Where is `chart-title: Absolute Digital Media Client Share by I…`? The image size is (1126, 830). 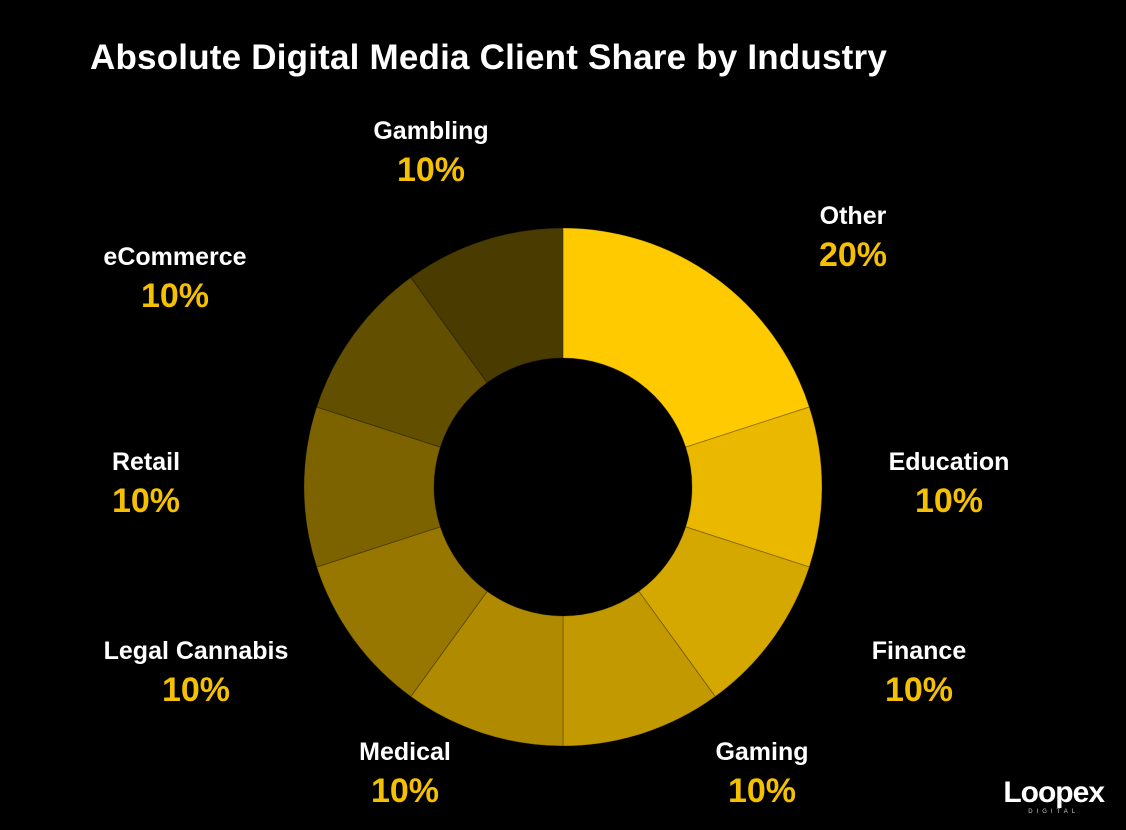
chart-title: Absolute Digital Media Client Share by I… is located at coordinates (489, 57).